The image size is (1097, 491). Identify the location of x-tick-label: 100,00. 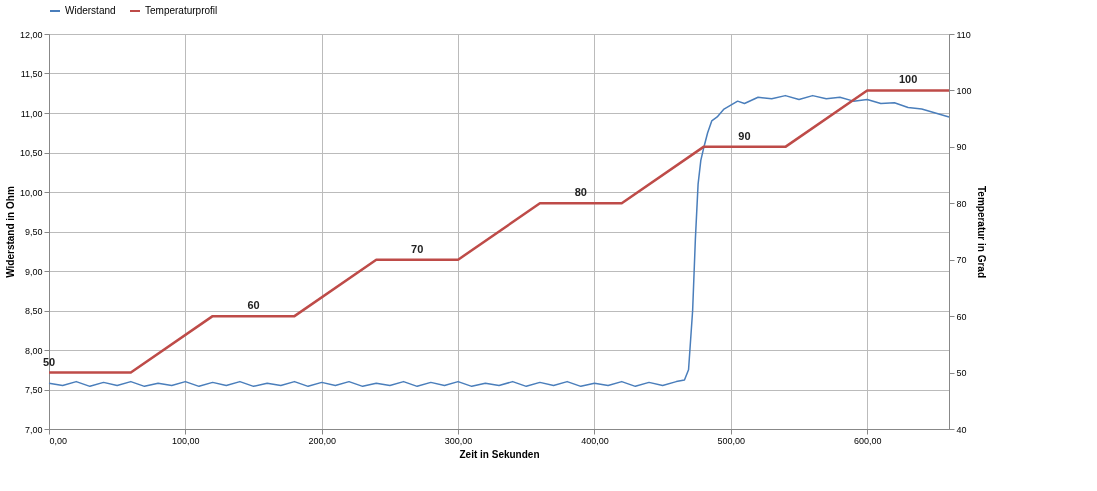
(186, 440).